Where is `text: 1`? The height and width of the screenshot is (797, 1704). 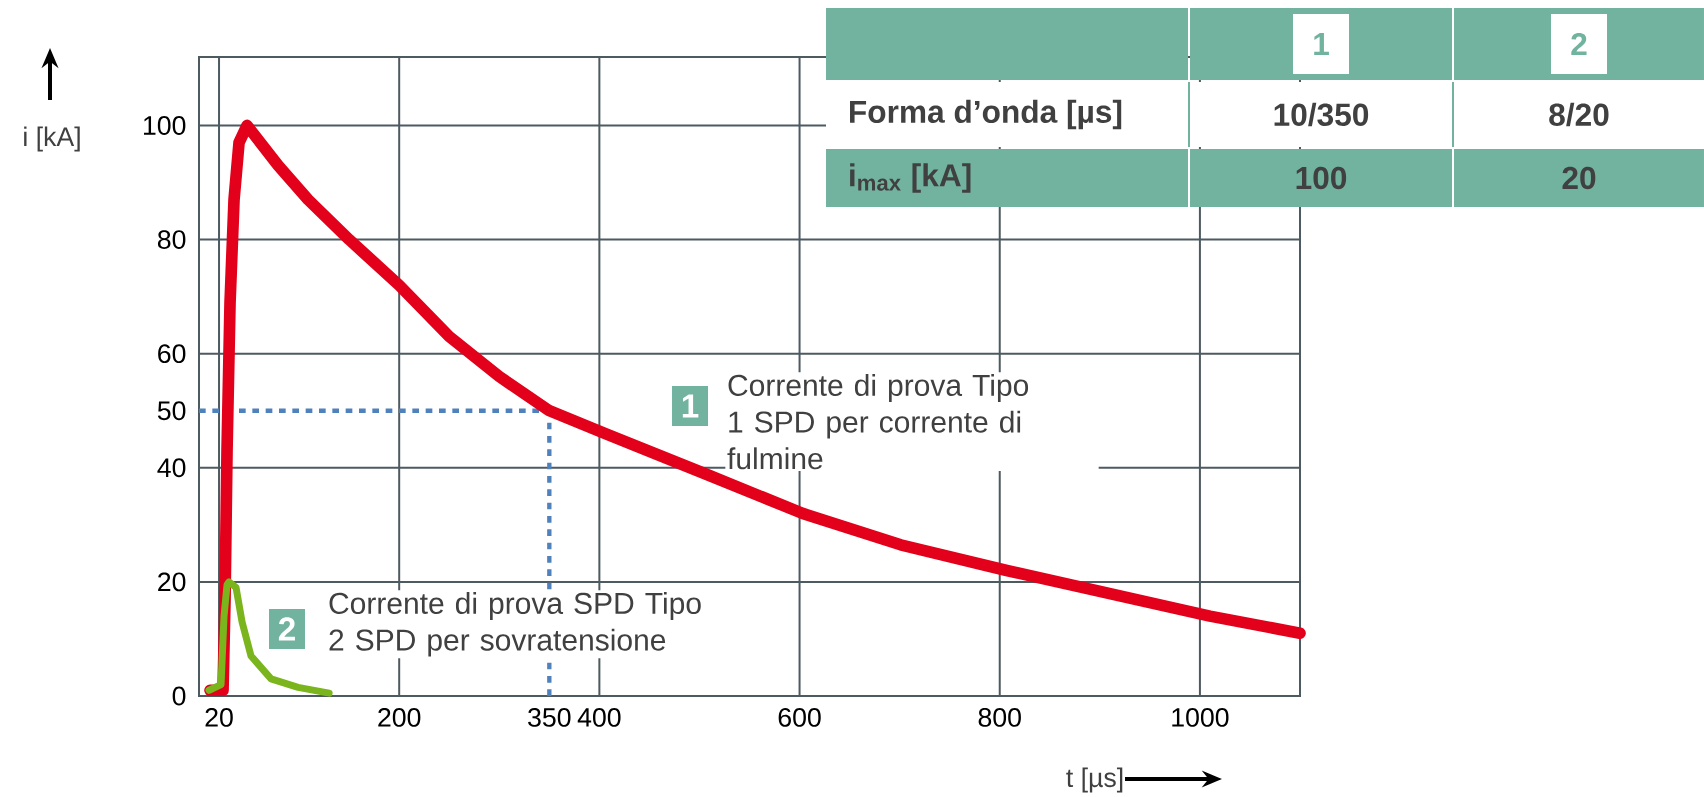 text: 1 is located at coordinates (1321, 44).